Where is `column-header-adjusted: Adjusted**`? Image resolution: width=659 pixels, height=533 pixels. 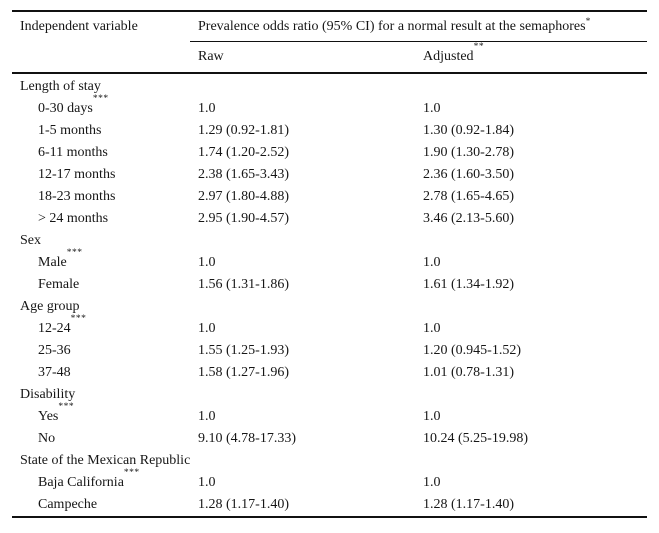
column-header-adjusted: Adjusted** is located at coordinates (531, 54).